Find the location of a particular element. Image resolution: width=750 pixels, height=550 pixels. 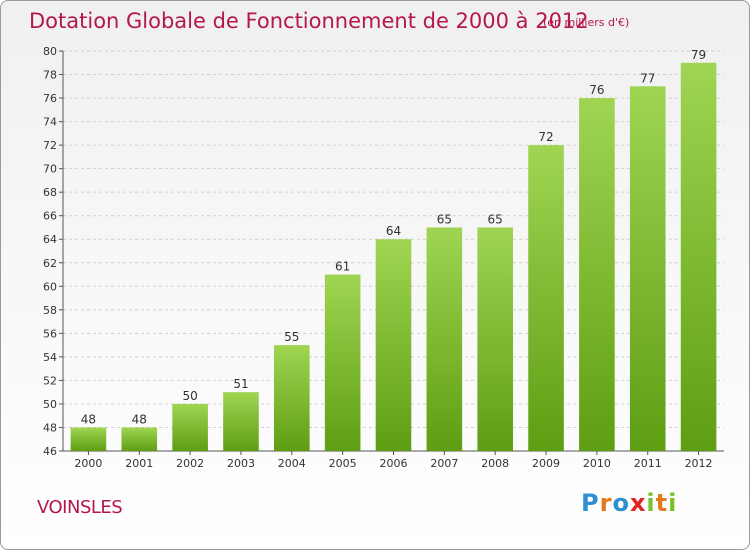

bar-2001 is located at coordinates (139, 439).